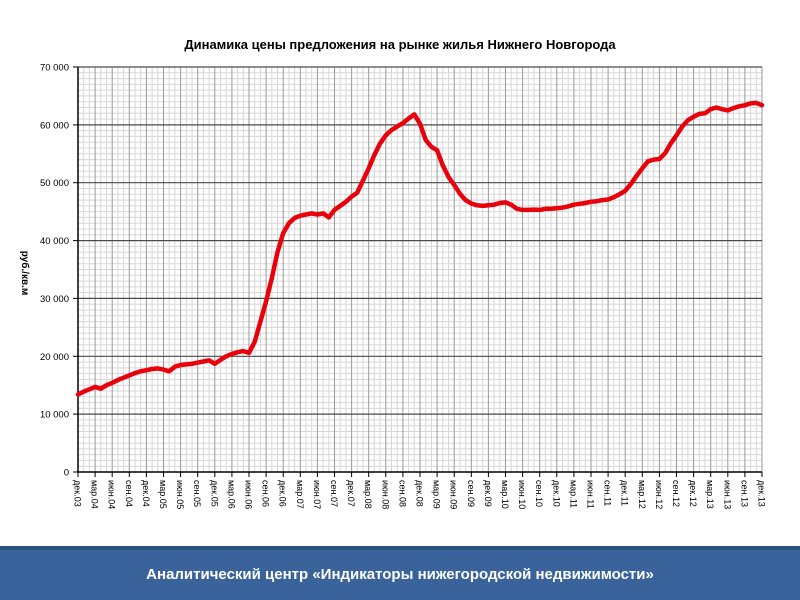 This screenshot has height=600, width=800. Describe the element at coordinates (54, 68) in the screenshot. I see `svg-text: 70 000` at that location.